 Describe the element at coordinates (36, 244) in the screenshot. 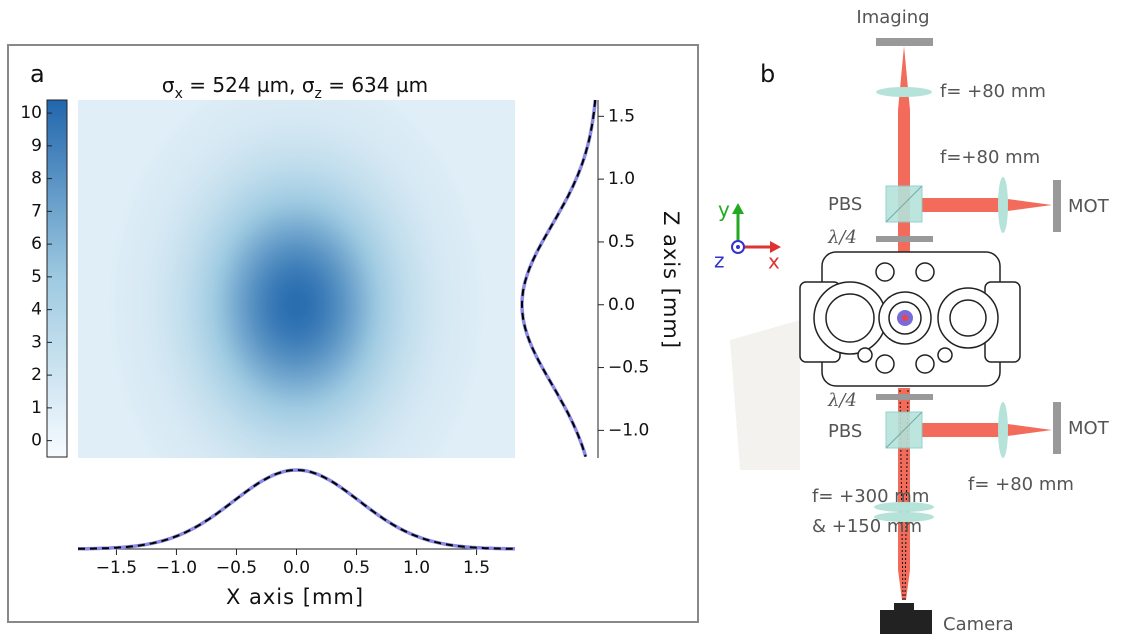

I see `colorbar-tick-label: 6` at that location.